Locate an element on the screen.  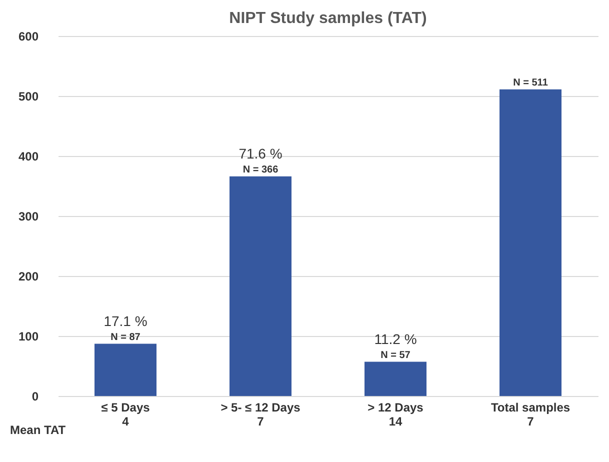
annotation: 11.2 % is located at coordinates (395, 338).